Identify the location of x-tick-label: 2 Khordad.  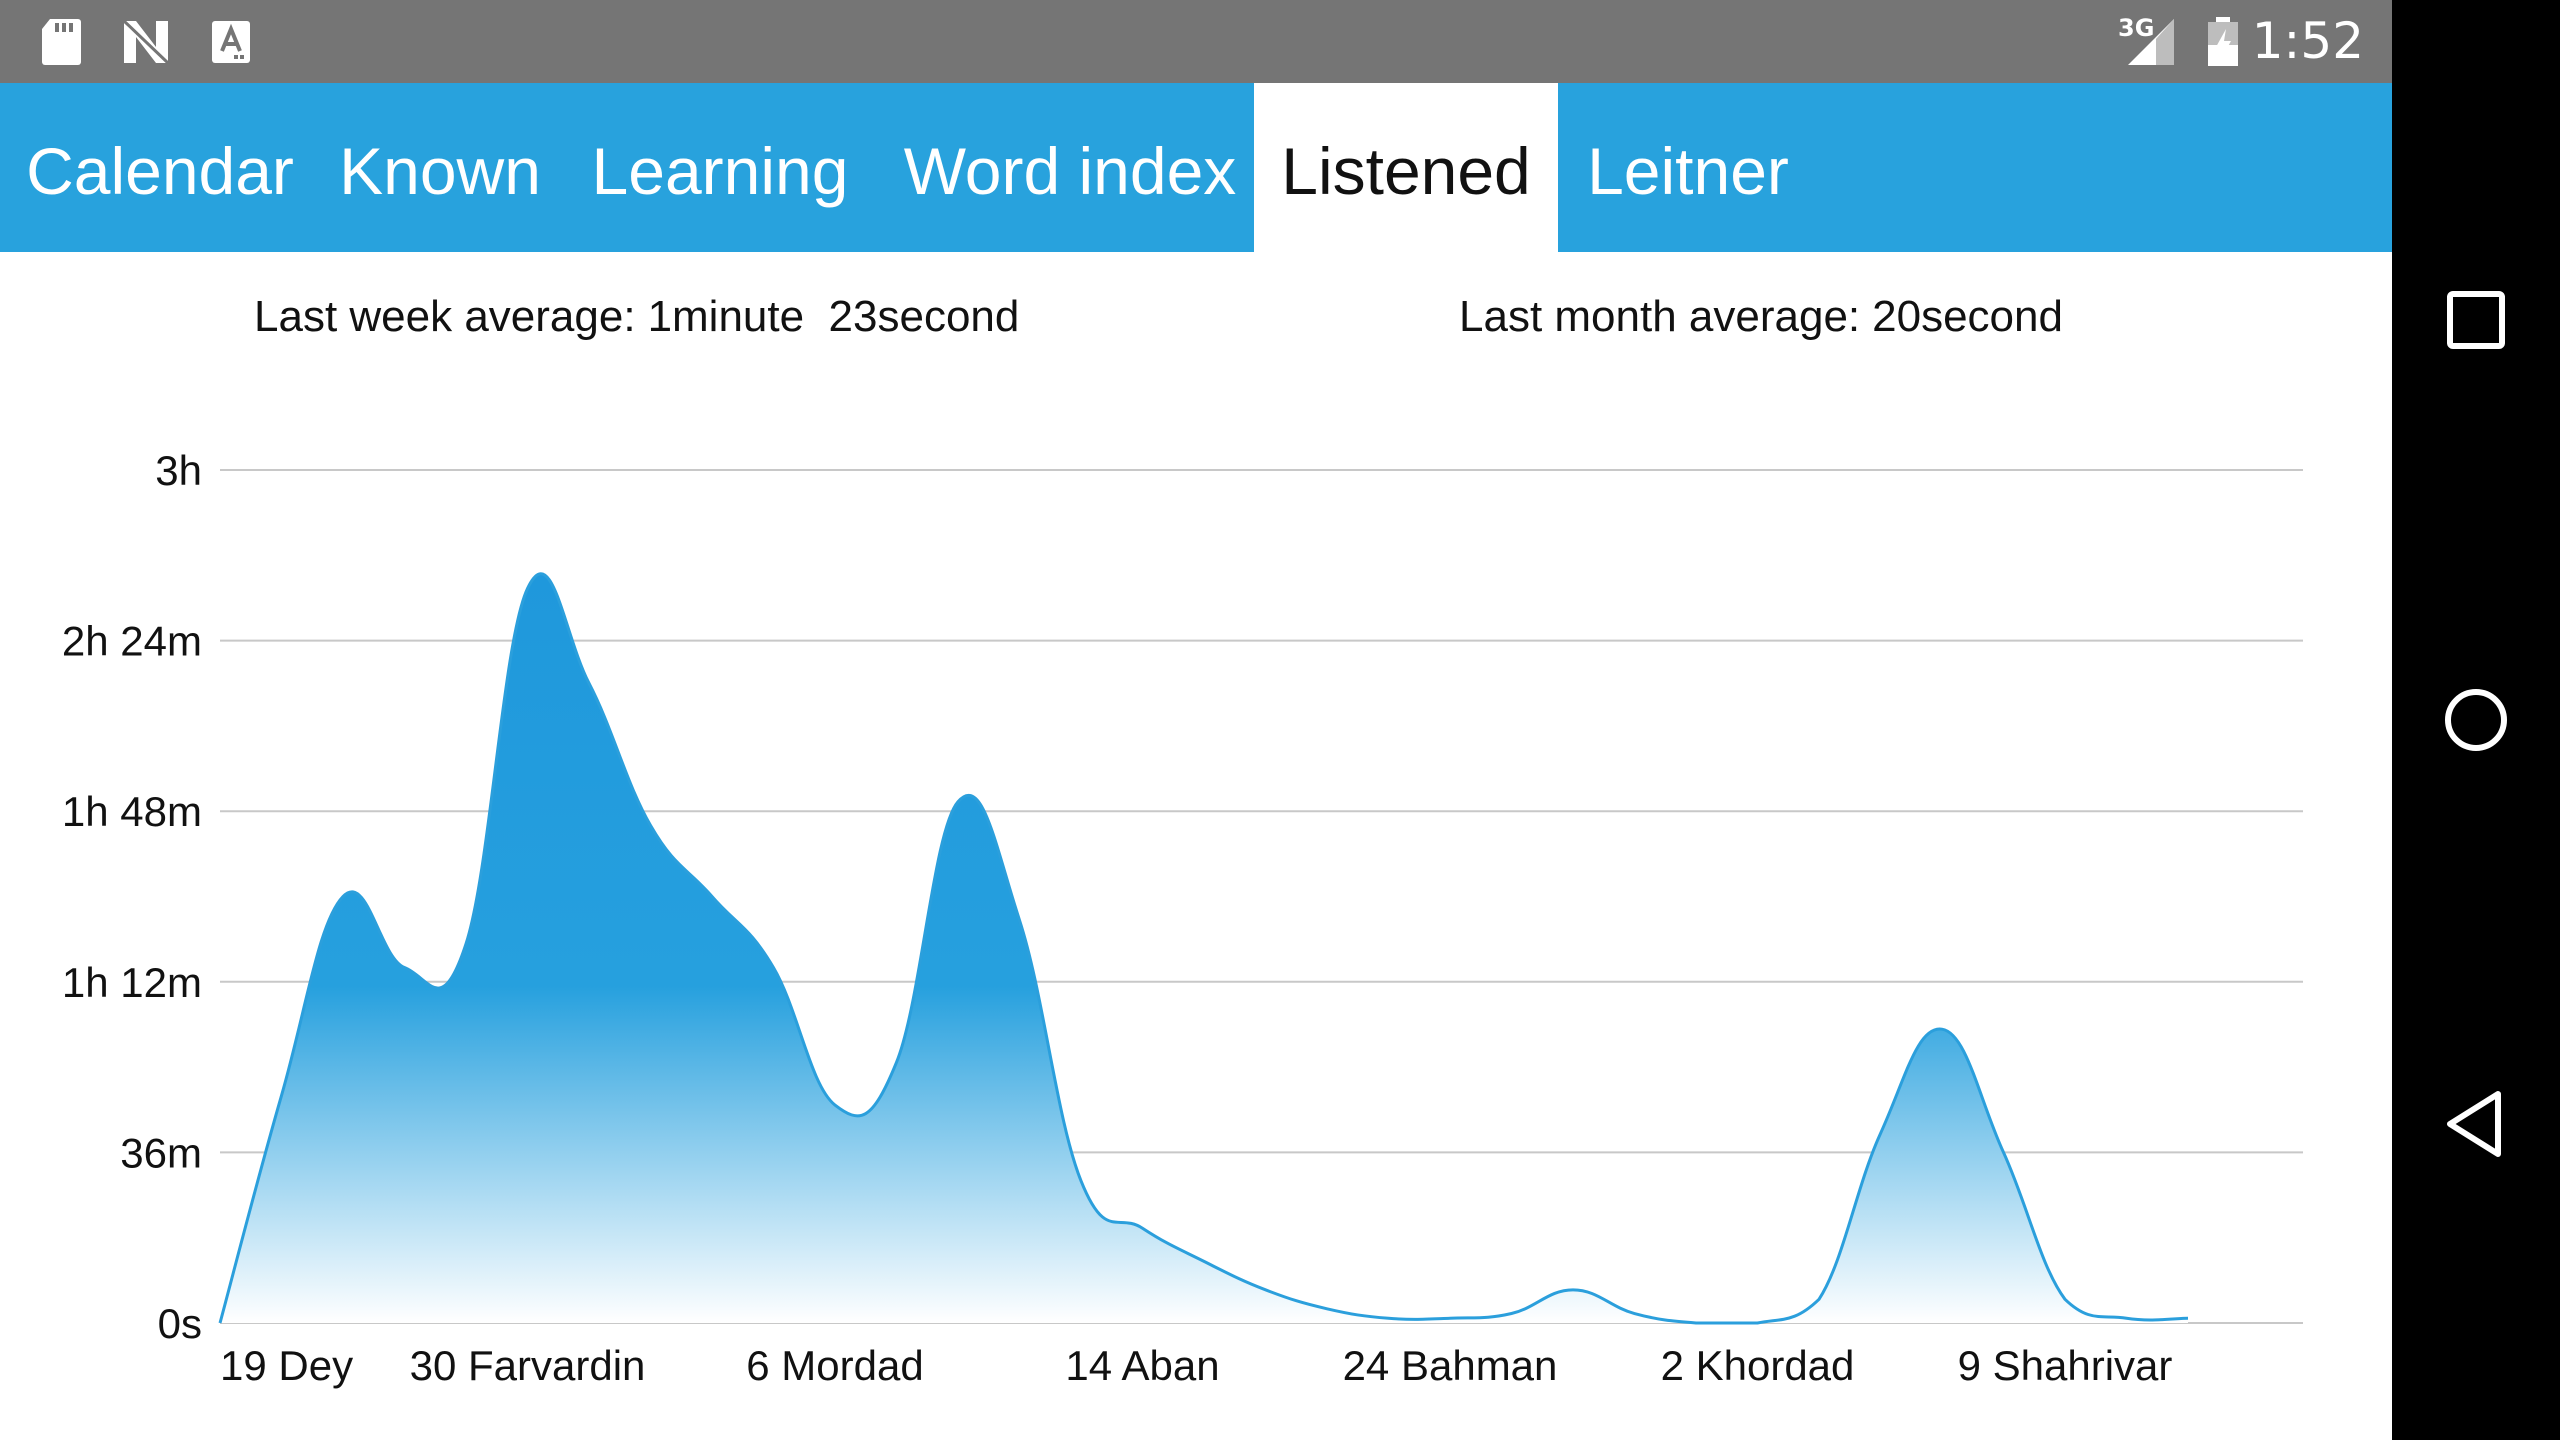
(1758, 1365).